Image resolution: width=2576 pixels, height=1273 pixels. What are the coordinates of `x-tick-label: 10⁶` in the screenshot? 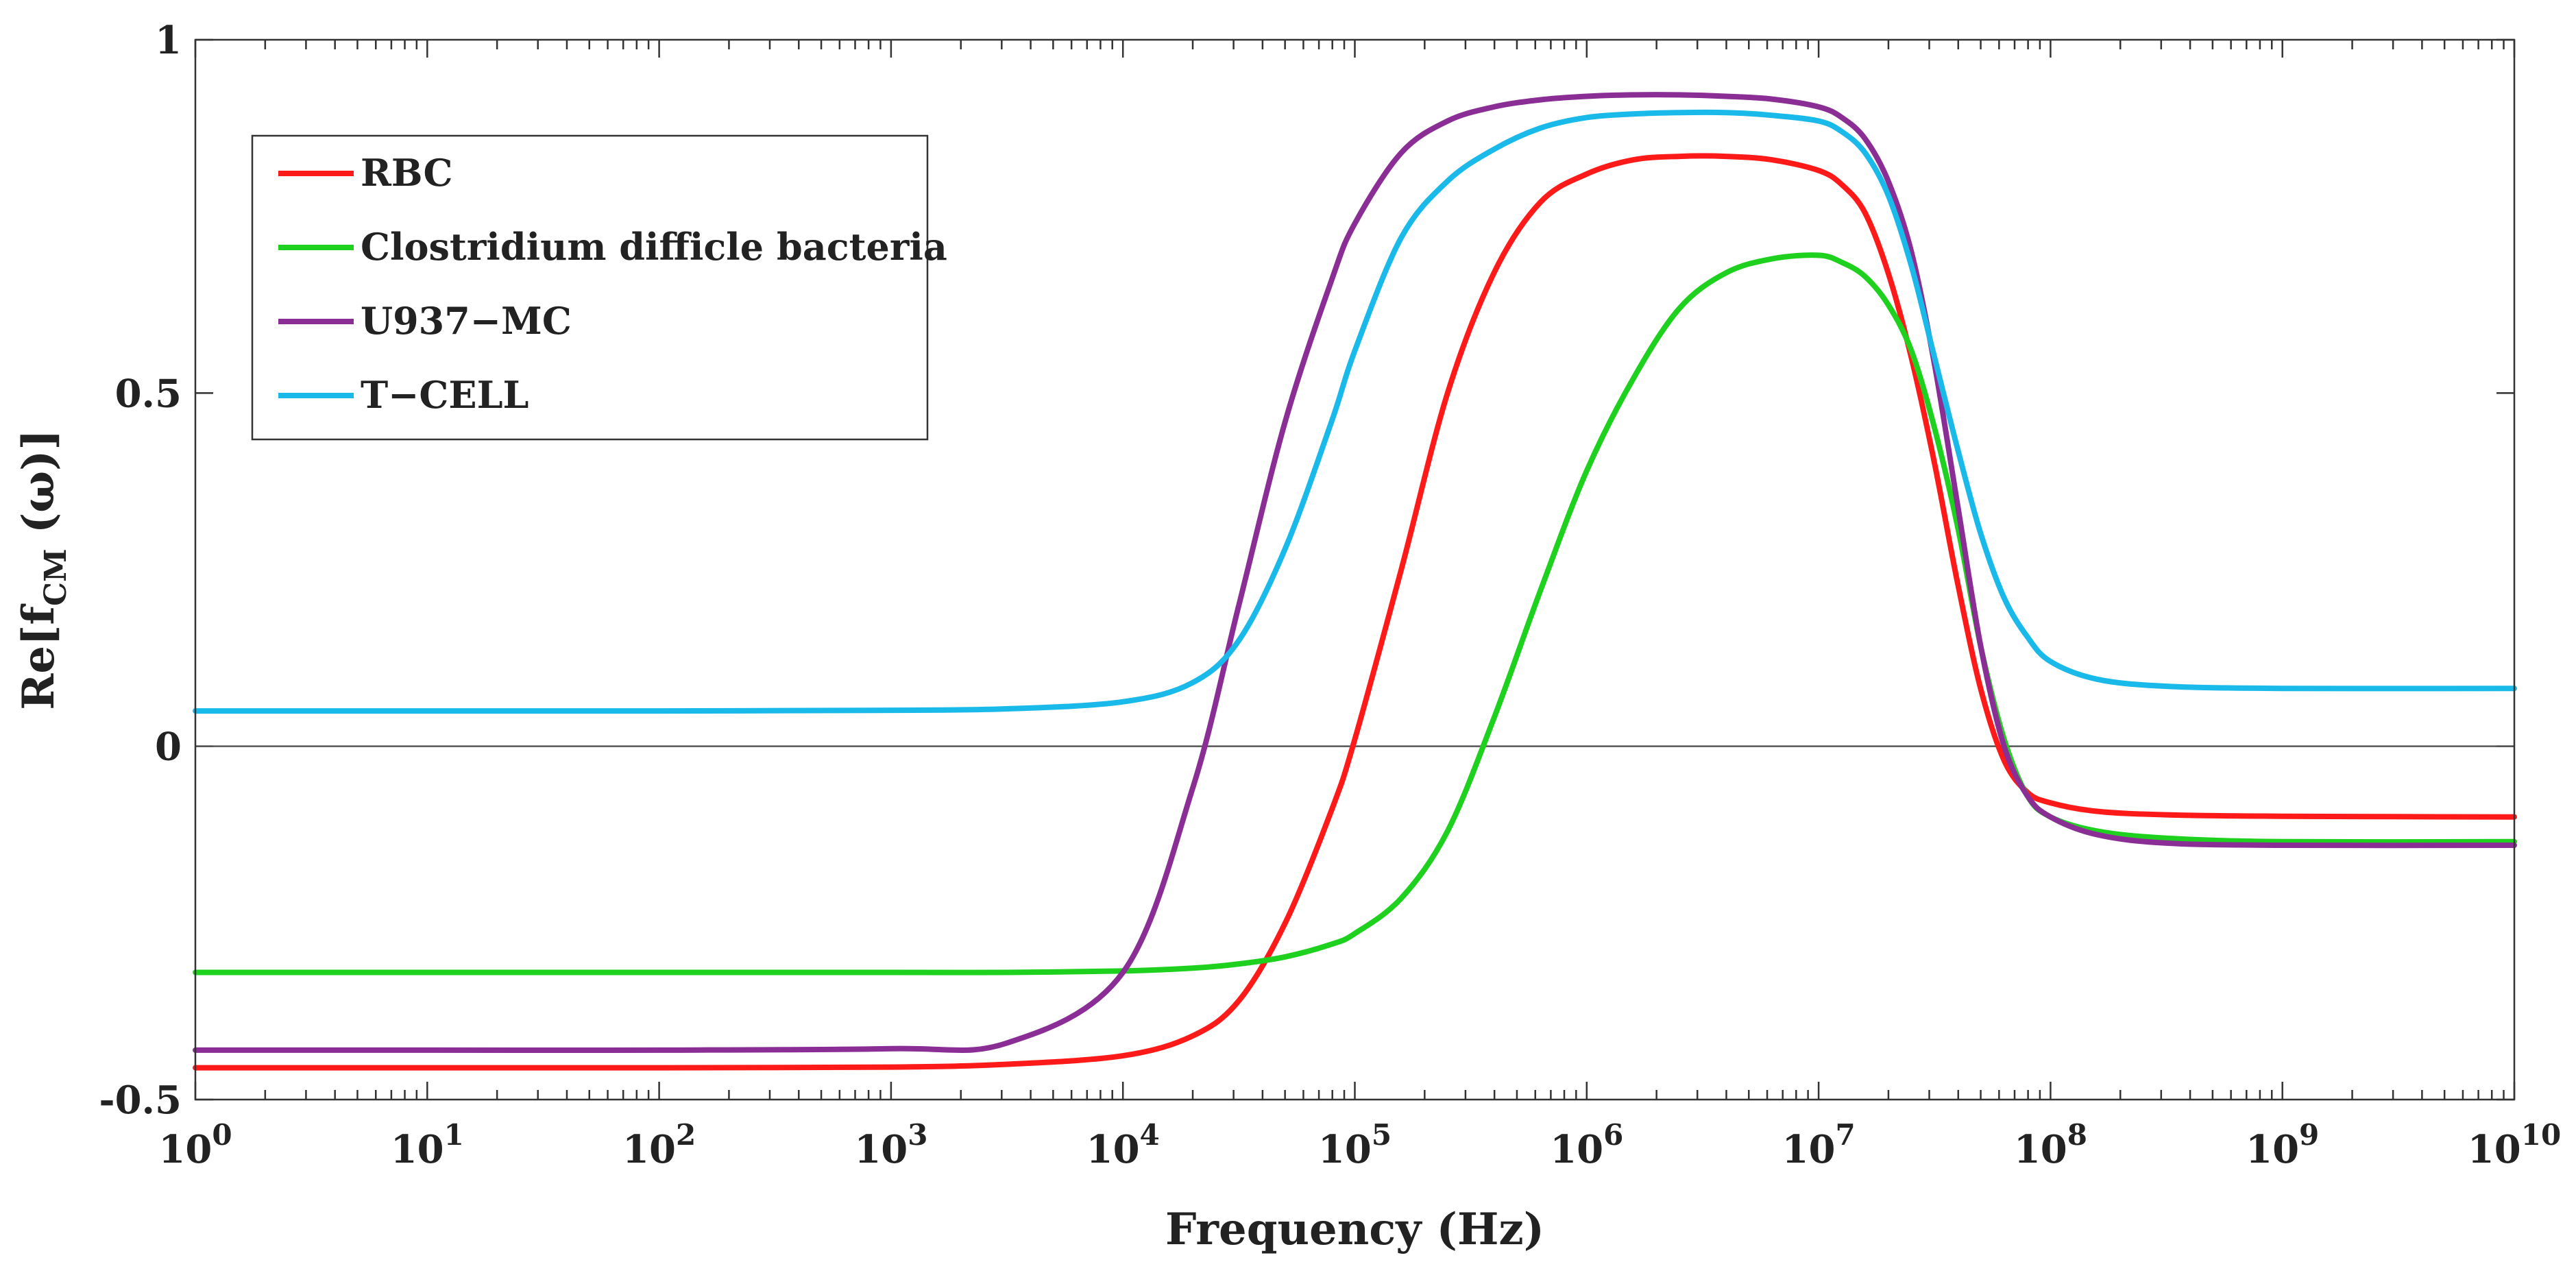 It's located at (1586, 1145).